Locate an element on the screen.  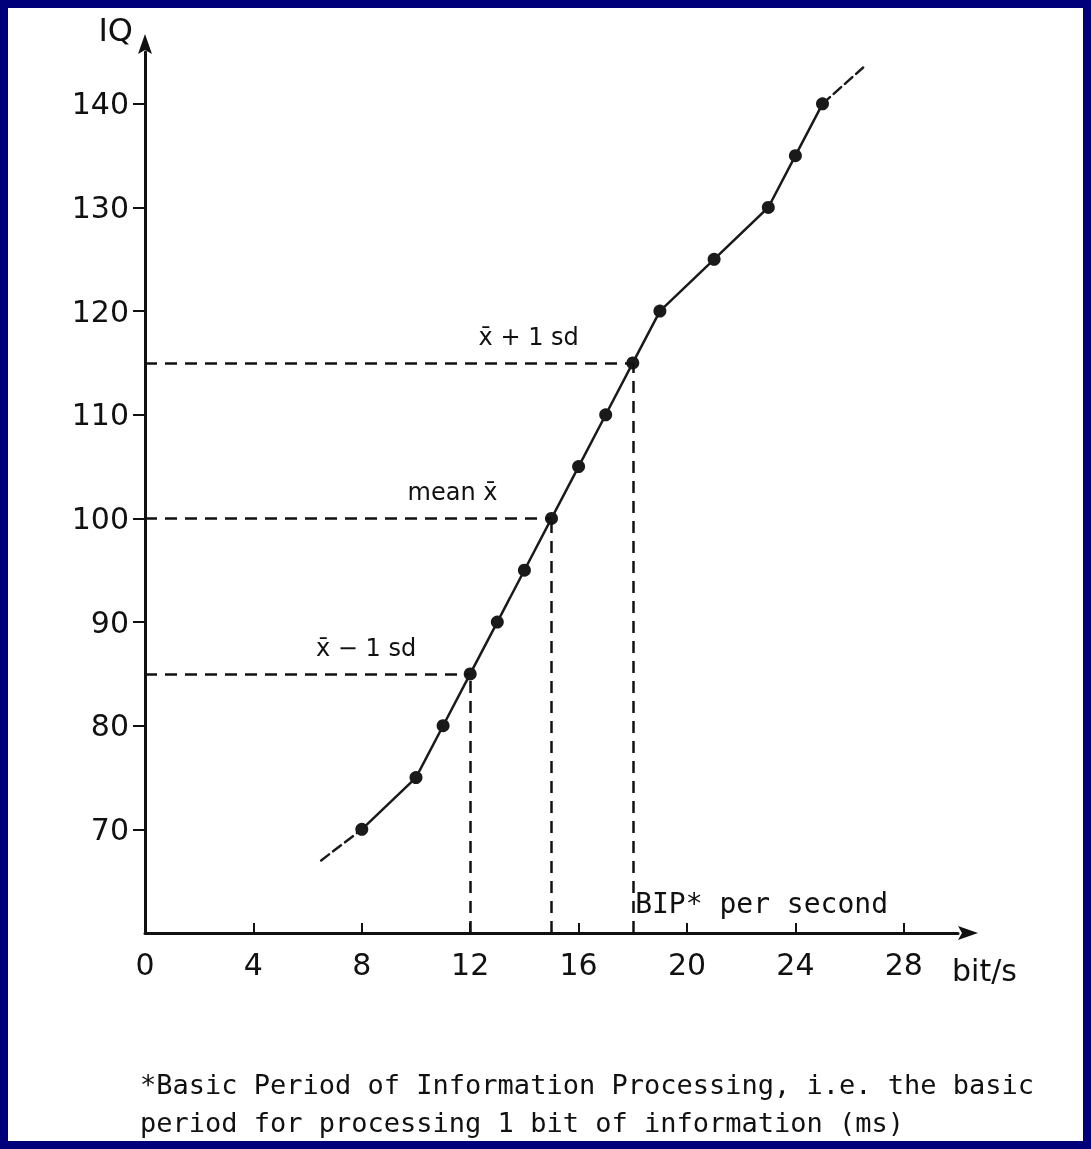
x-tick-label: 0 is located at coordinates (145, 964).